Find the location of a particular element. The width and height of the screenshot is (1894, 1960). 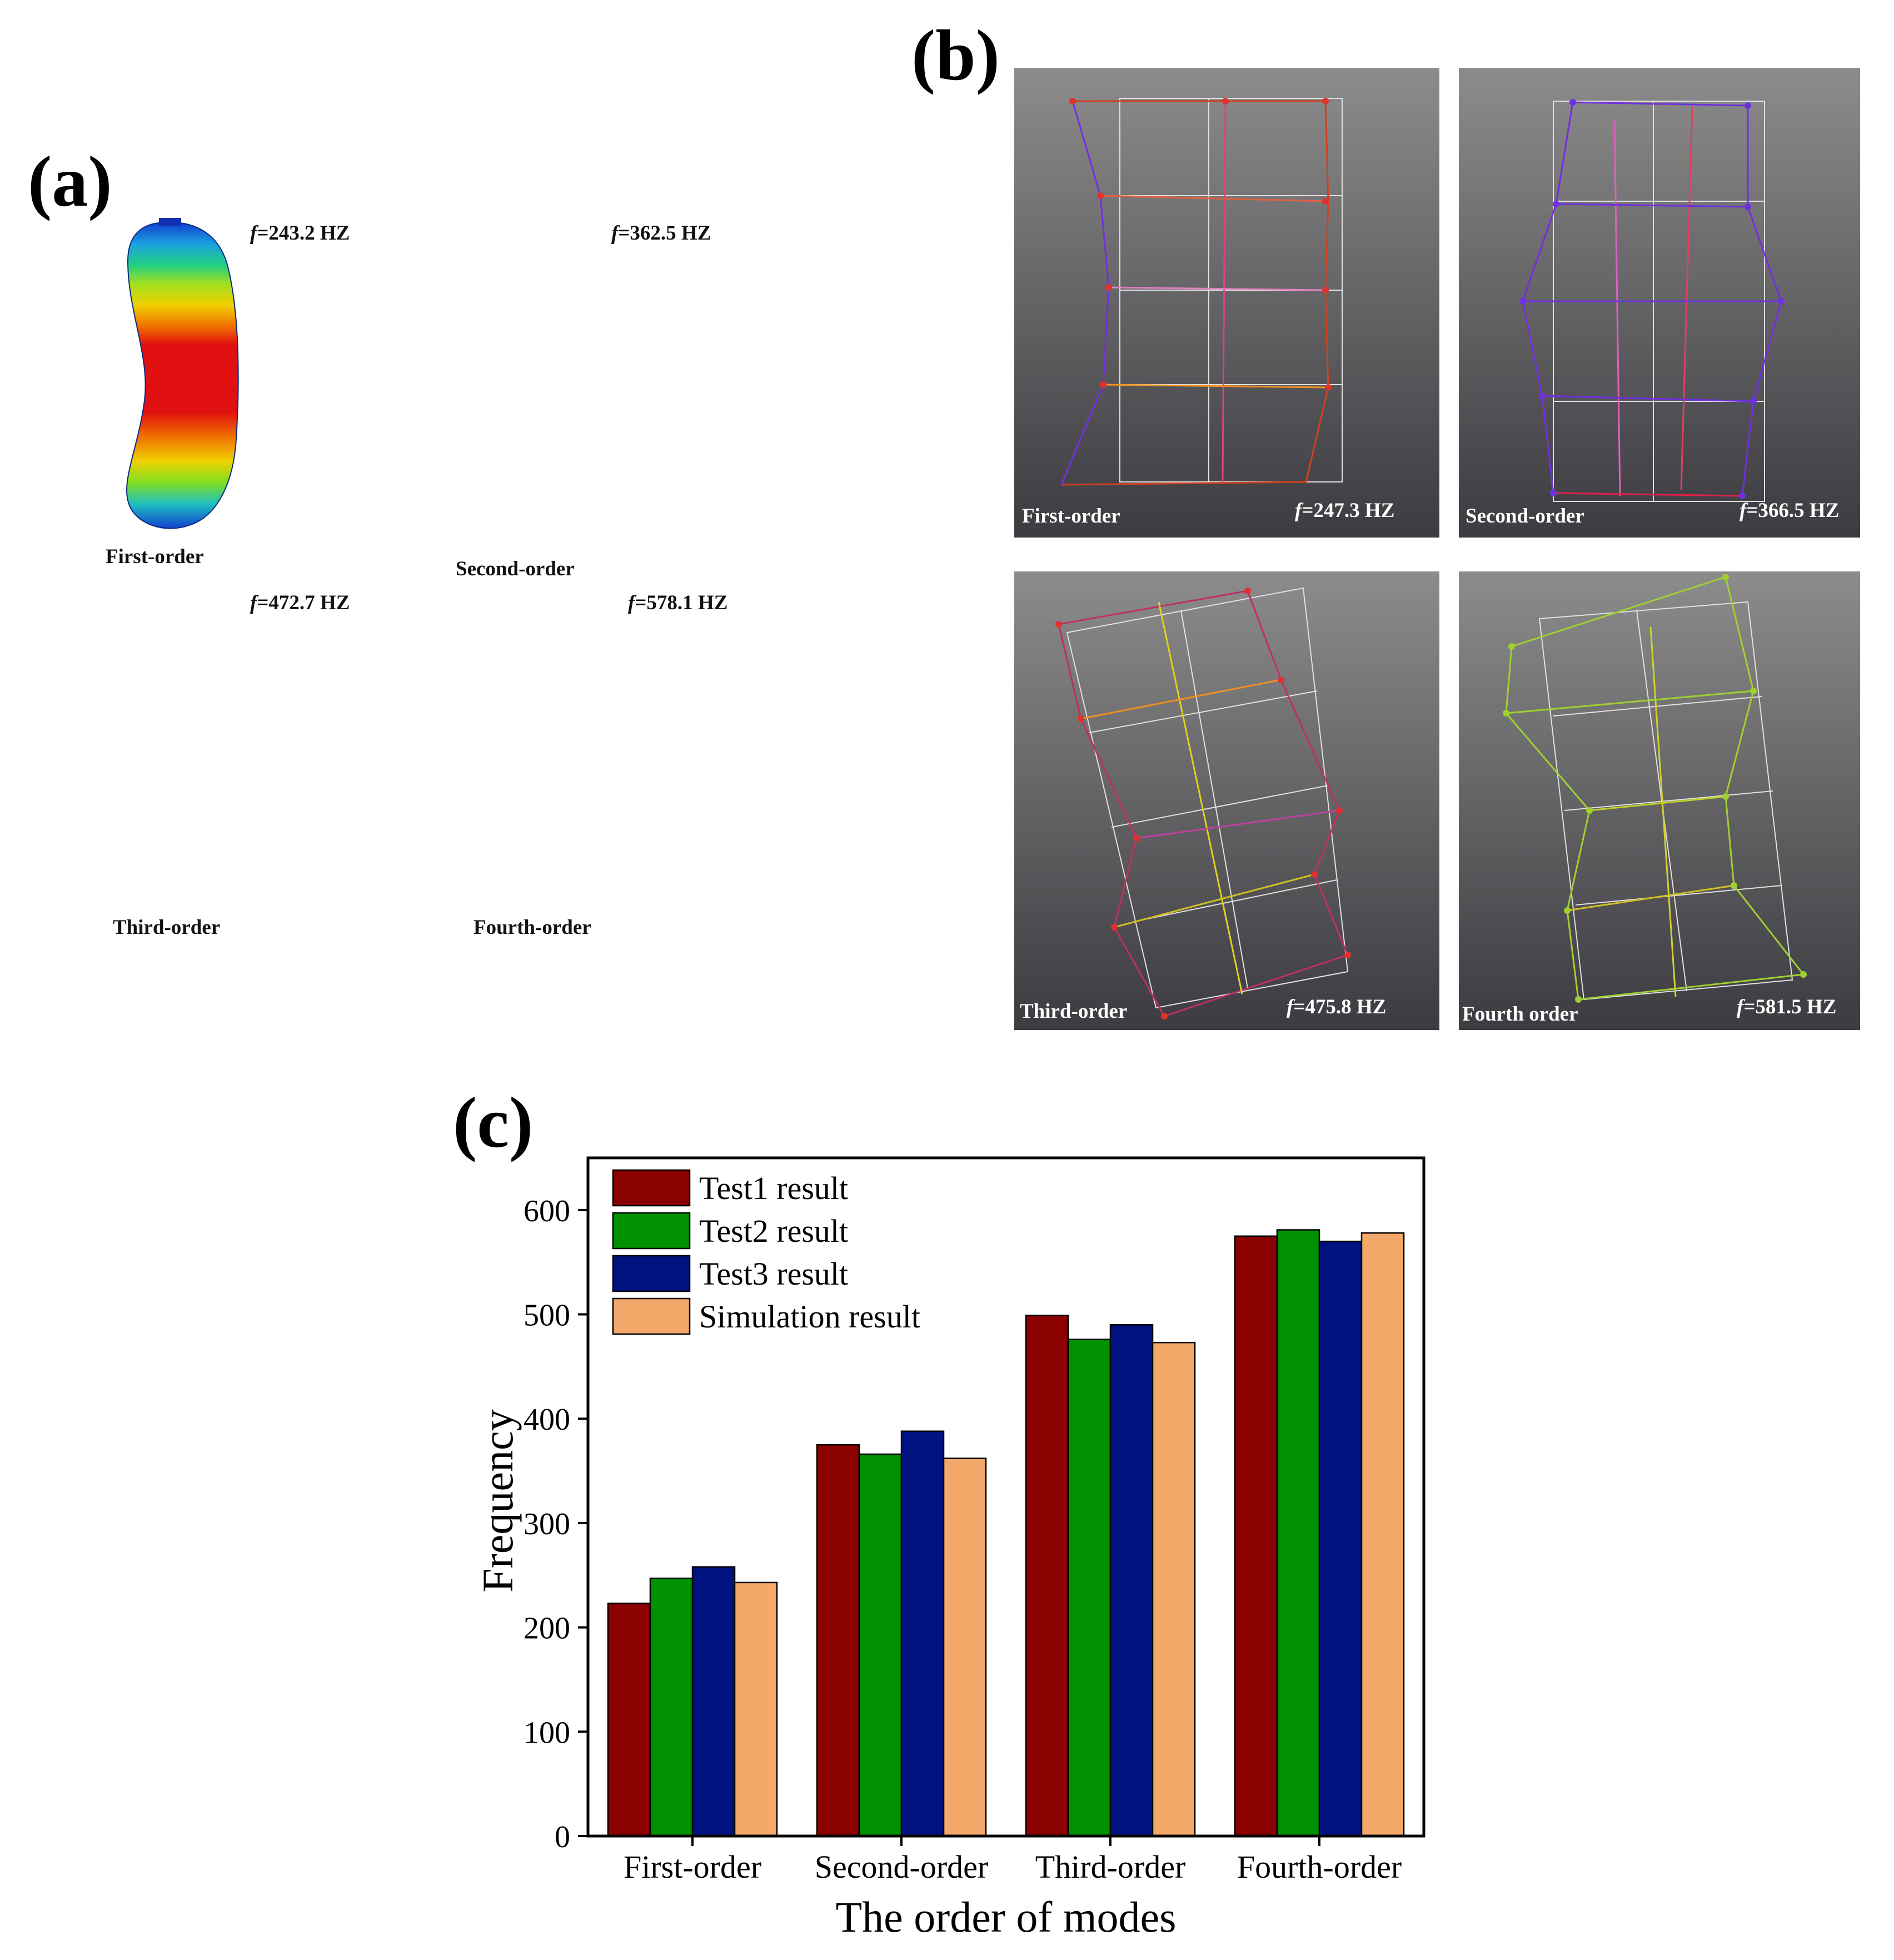

fe-freq-third-order: f=472.7 HZ is located at coordinates (300, 602).